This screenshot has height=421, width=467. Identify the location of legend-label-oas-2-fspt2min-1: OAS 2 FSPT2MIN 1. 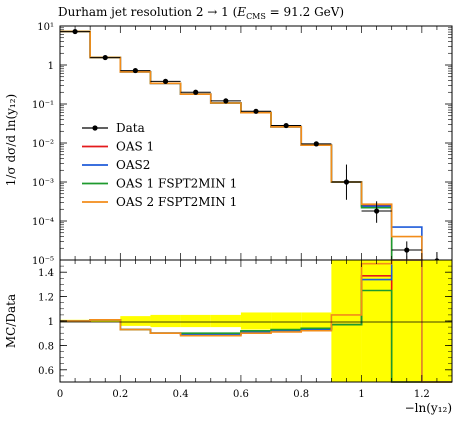
(176, 202).